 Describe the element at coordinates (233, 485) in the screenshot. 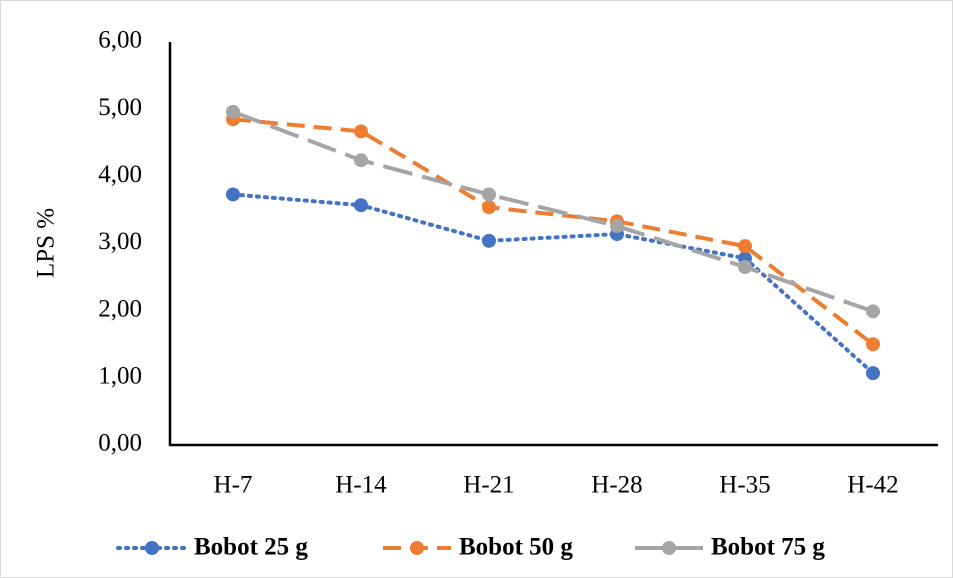

I see `x-tick-label: H-7` at that location.